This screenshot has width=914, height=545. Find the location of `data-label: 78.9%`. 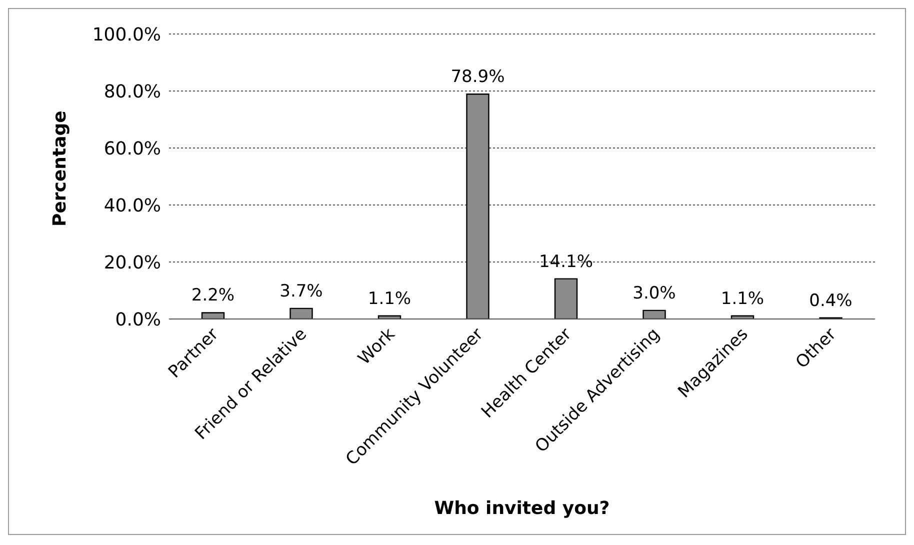

data-label: 78.9% is located at coordinates (477, 77).